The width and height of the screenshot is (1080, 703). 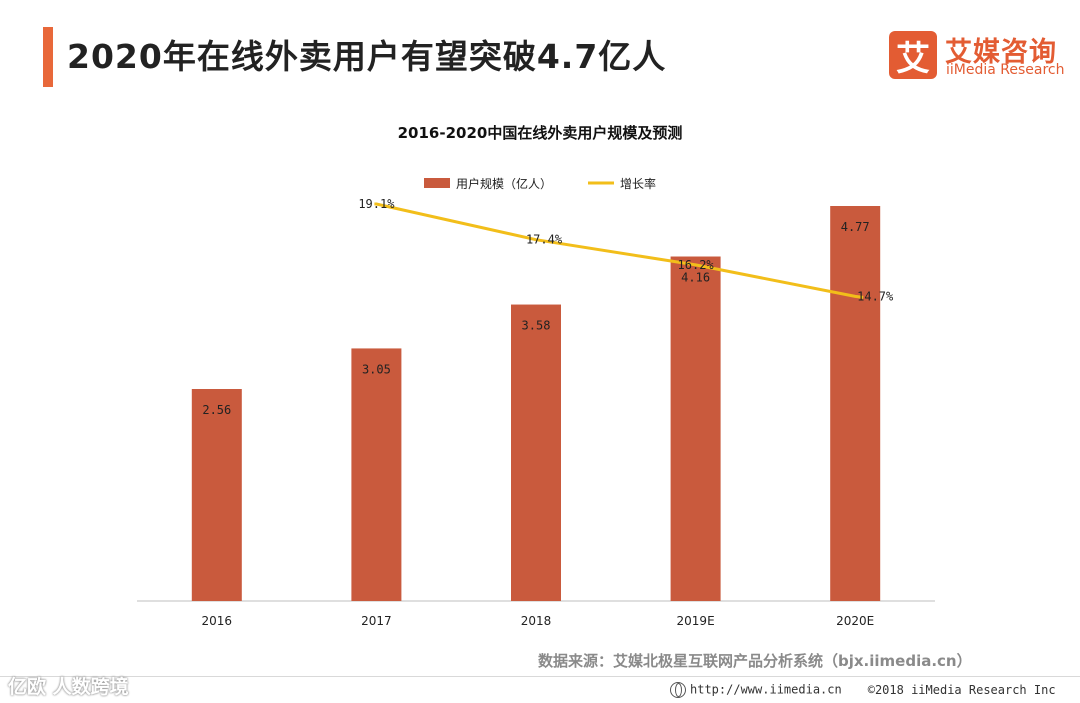 I want to click on legend-label-line: 增长率, so click(x=638, y=183).